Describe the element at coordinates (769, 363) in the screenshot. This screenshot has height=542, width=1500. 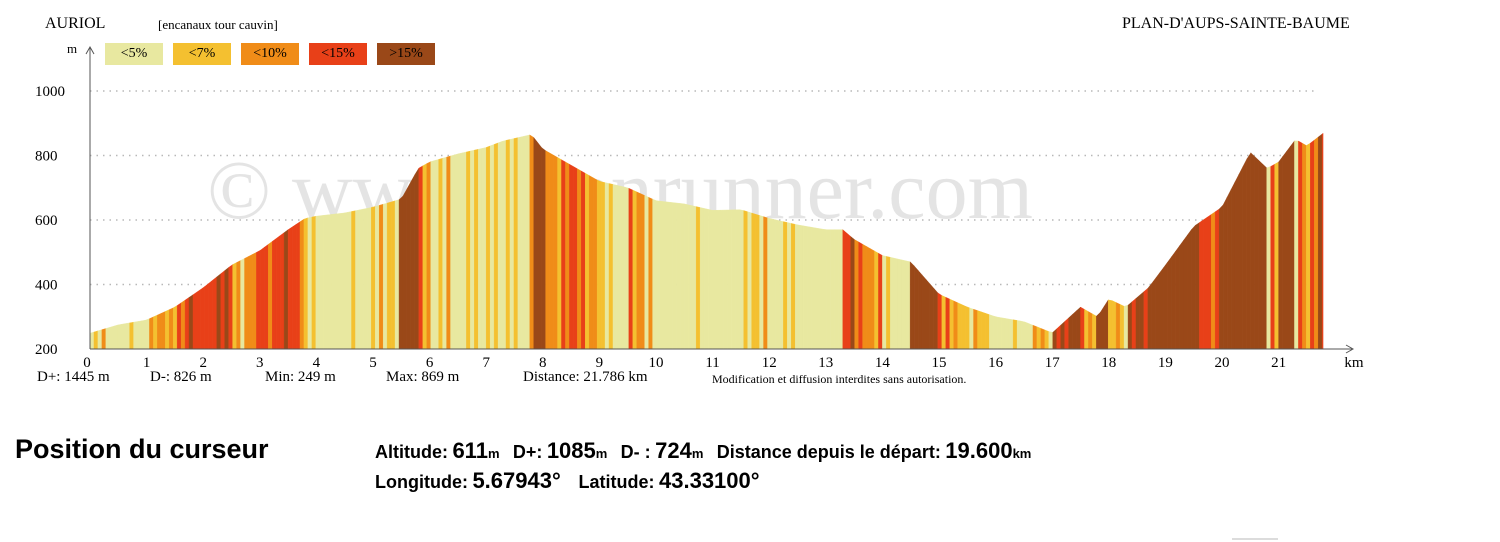
I see `x-tick-label: 12` at that location.